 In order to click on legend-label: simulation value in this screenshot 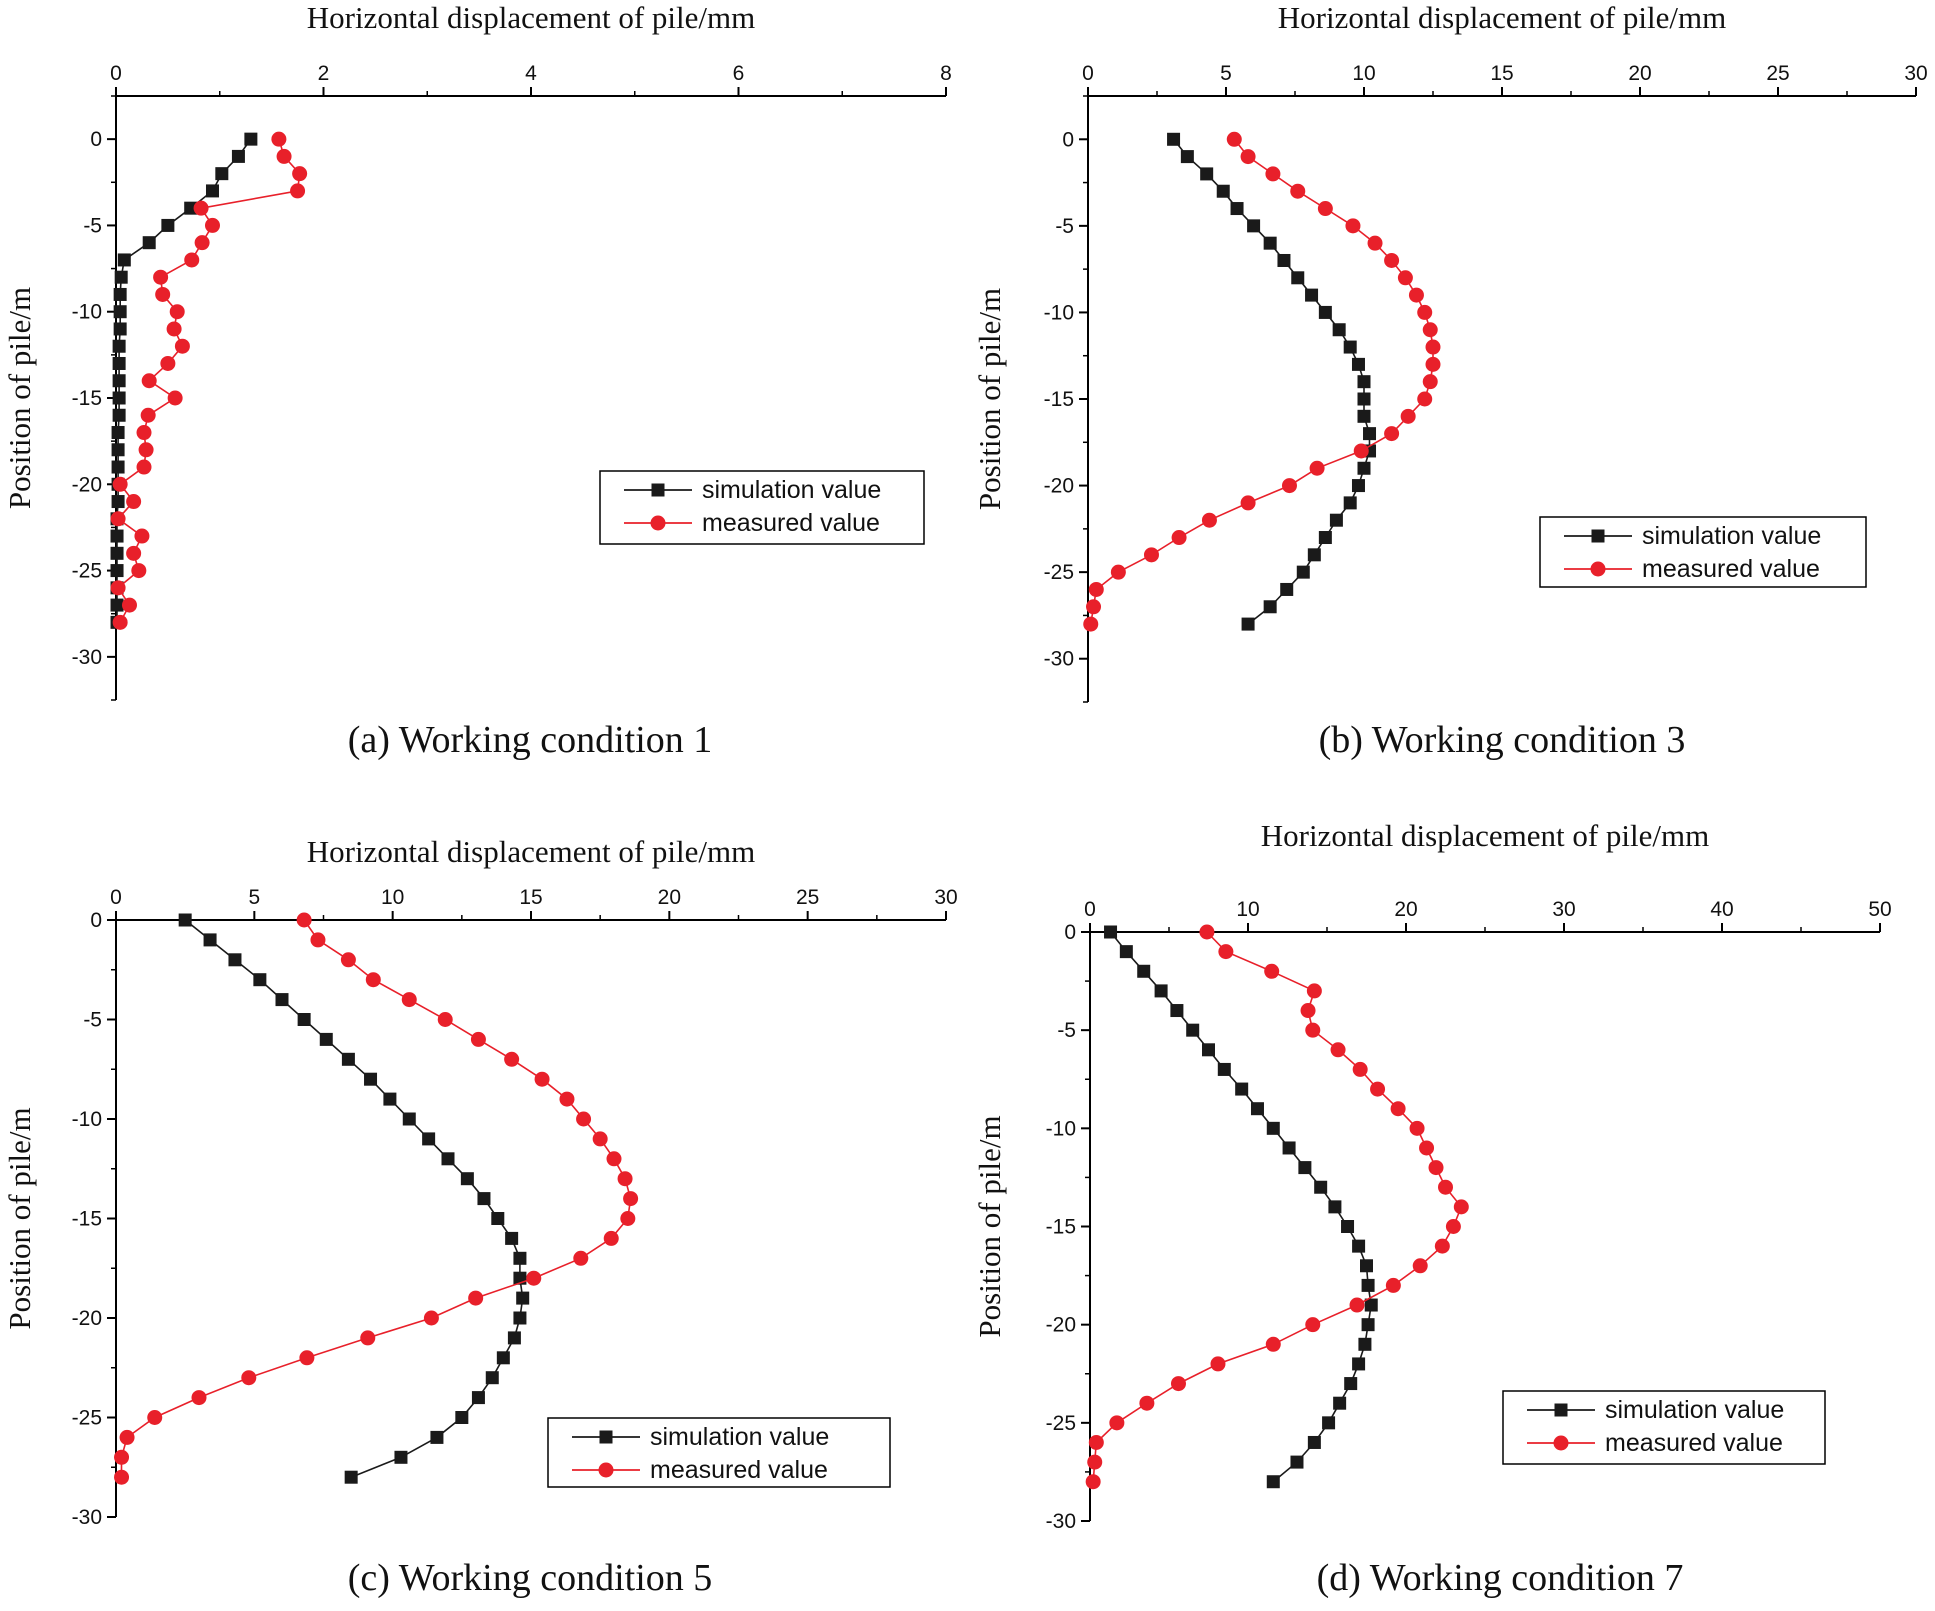, I will do `click(791, 490)`.